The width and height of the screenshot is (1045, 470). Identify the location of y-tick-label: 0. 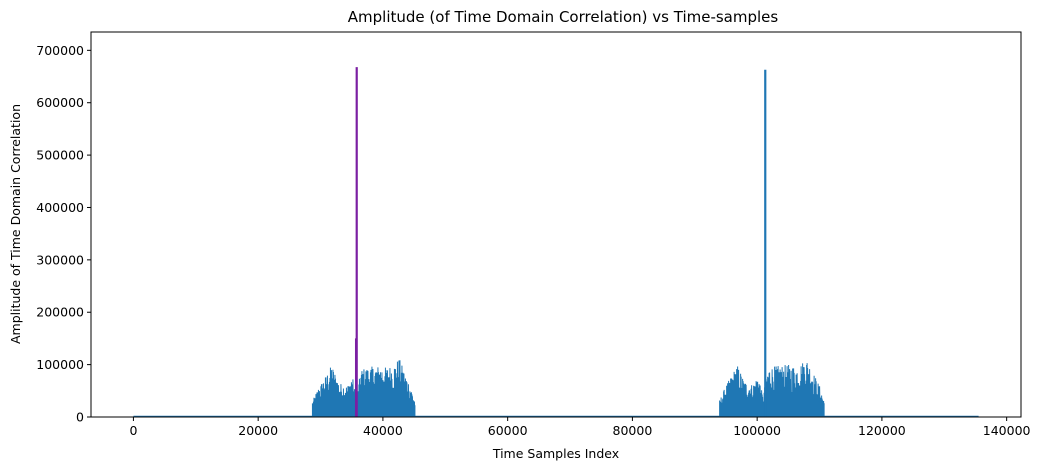
(80, 417).